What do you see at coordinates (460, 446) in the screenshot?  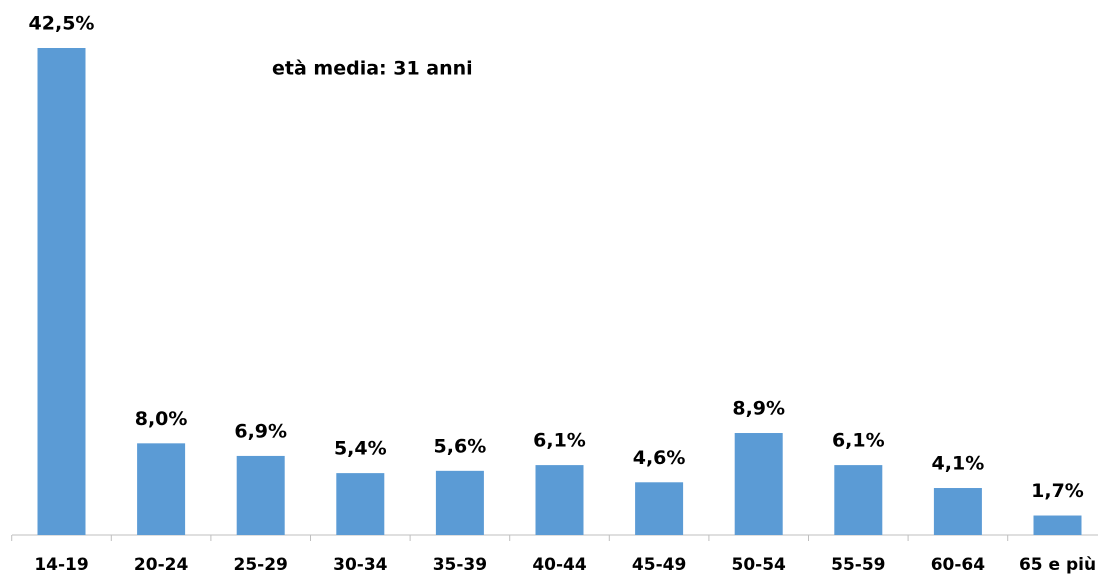 I see `value-label: 5,6%` at bounding box center [460, 446].